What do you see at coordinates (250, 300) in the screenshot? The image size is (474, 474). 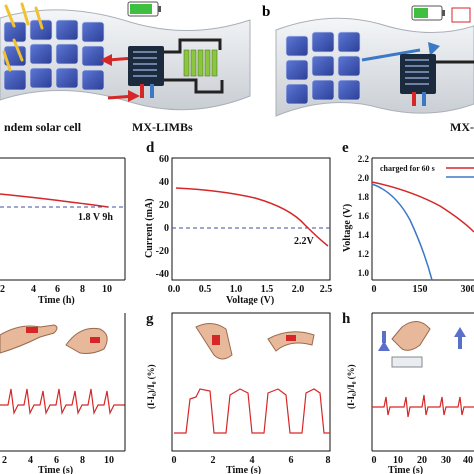 I see `panel-d-xlabel: Voltage (V)` at bounding box center [250, 300].